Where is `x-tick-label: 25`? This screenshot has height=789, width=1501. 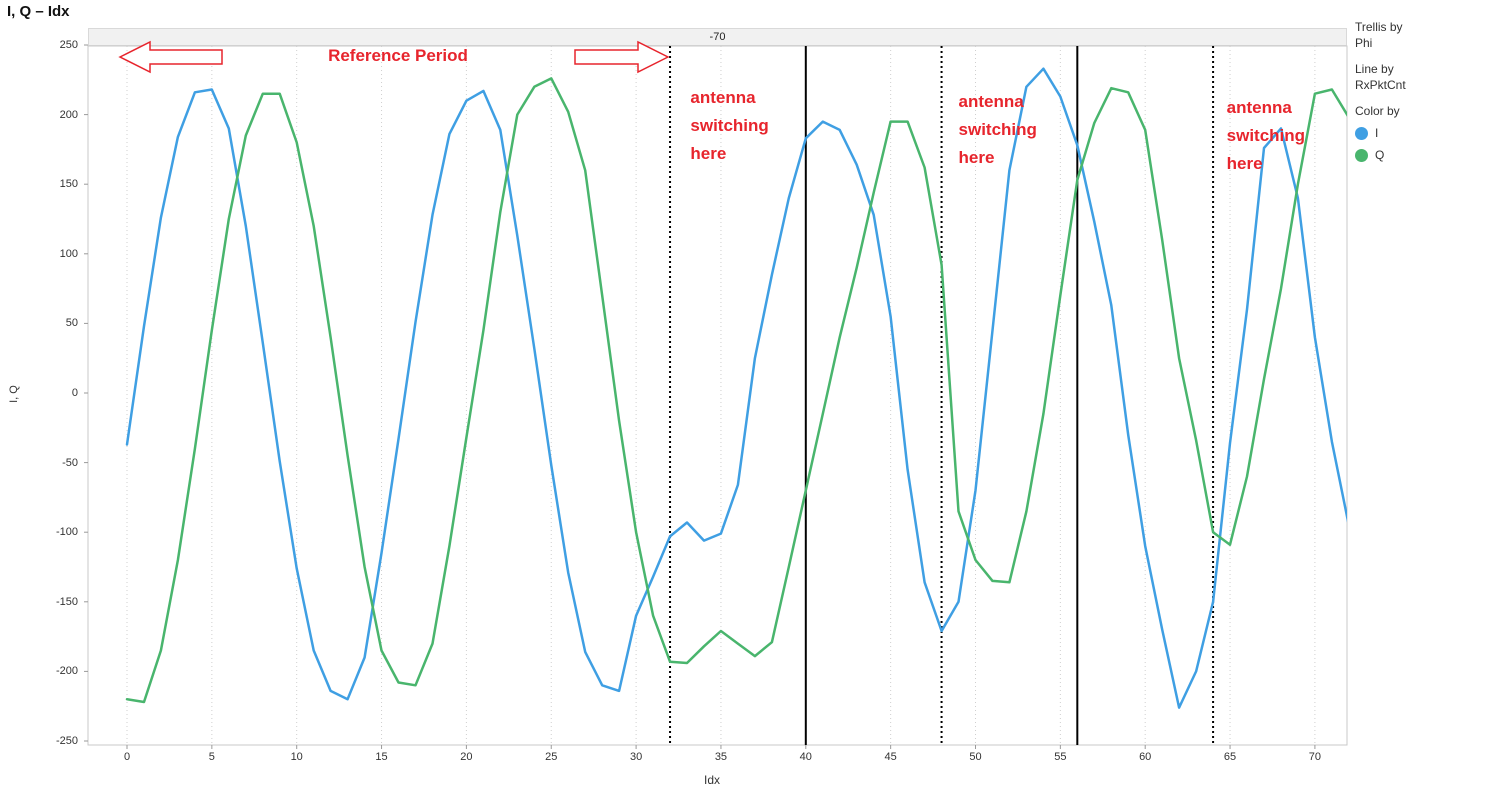 x-tick-label: 25 is located at coordinates (551, 757).